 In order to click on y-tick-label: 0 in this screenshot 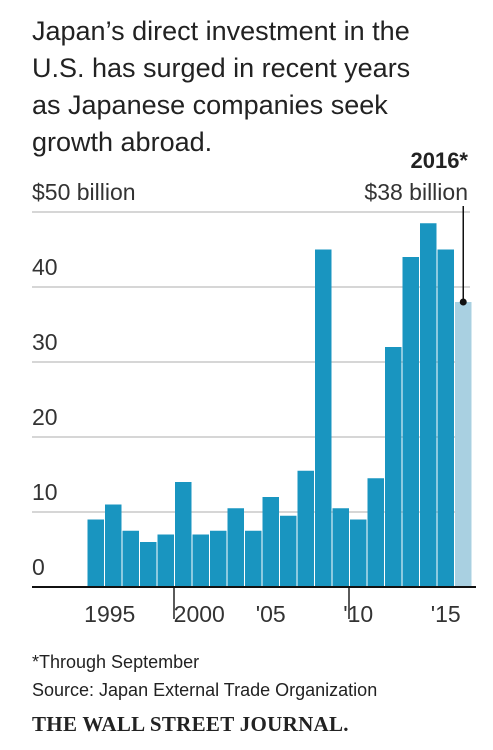, I will do `click(38, 567)`.